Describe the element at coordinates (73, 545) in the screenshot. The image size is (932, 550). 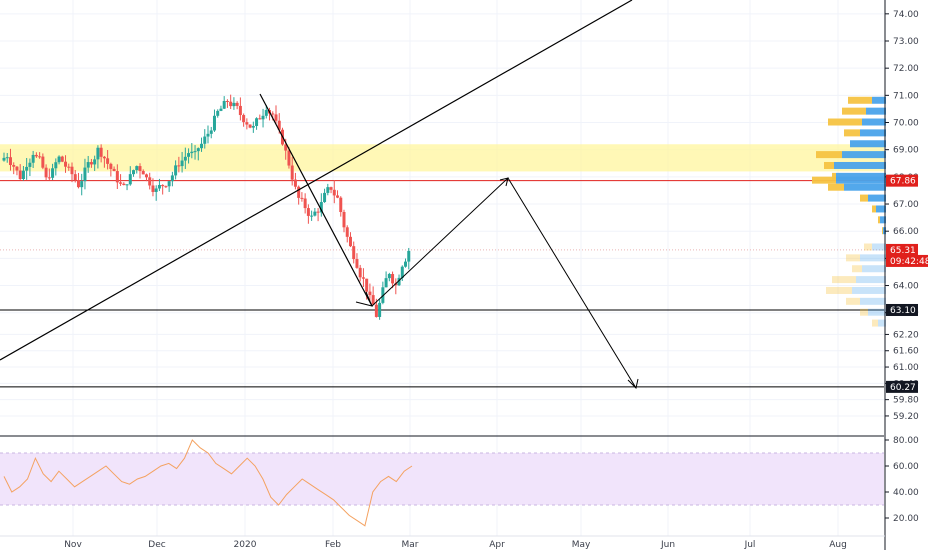
I see `time-tick-label: Nov` at that location.